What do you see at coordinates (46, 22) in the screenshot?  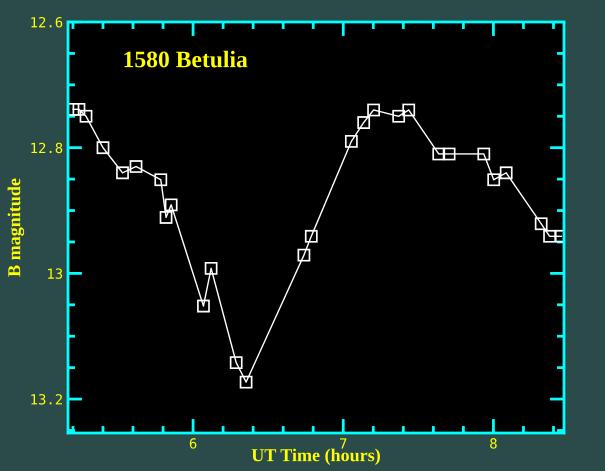 I see `y-tick-label: 12.6` at bounding box center [46, 22].